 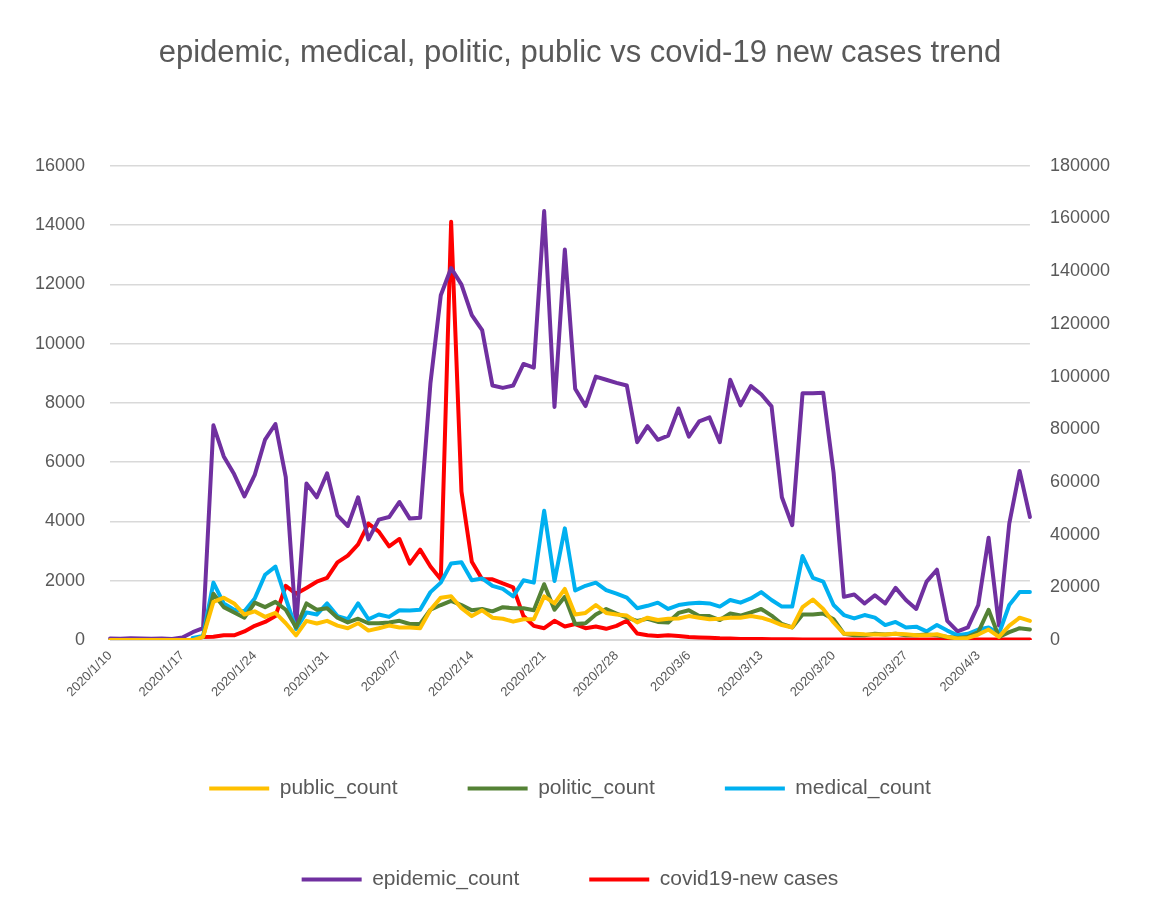 What do you see at coordinates (1074, 586) in the screenshot?
I see `y2-tick-label: 20000` at bounding box center [1074, 586].